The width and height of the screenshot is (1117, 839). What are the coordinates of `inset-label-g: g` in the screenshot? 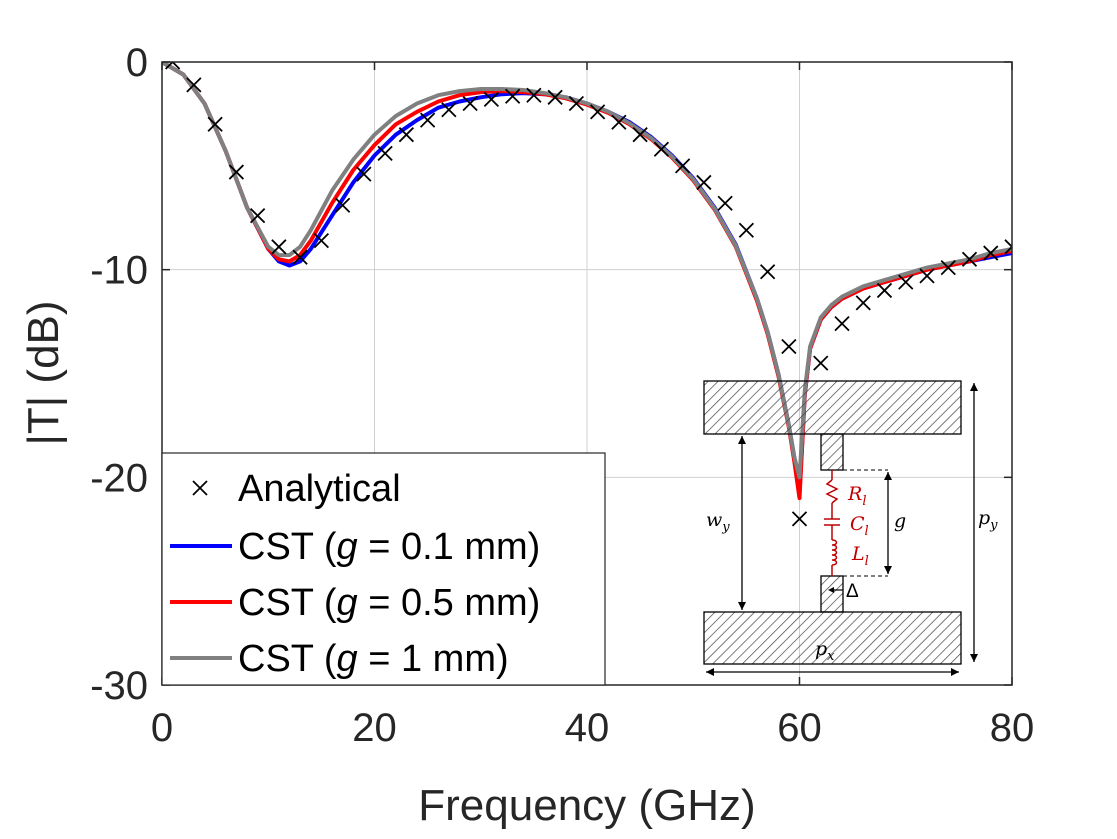 It's located at (900, 521).